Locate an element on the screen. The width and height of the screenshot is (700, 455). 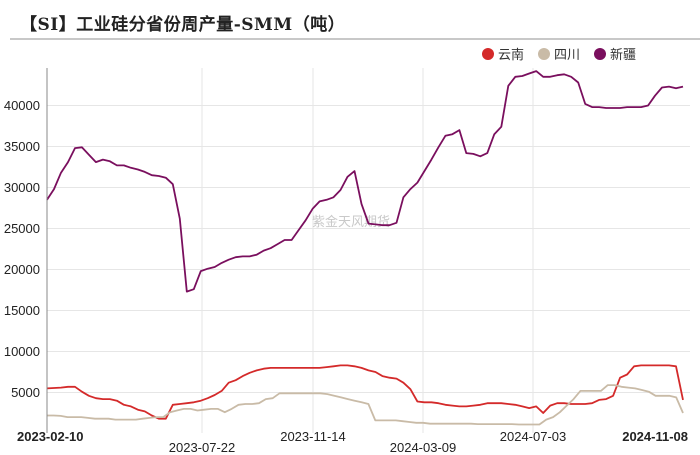
x-tick-label: 2024-03-09 is located at coordinates (423, 447).